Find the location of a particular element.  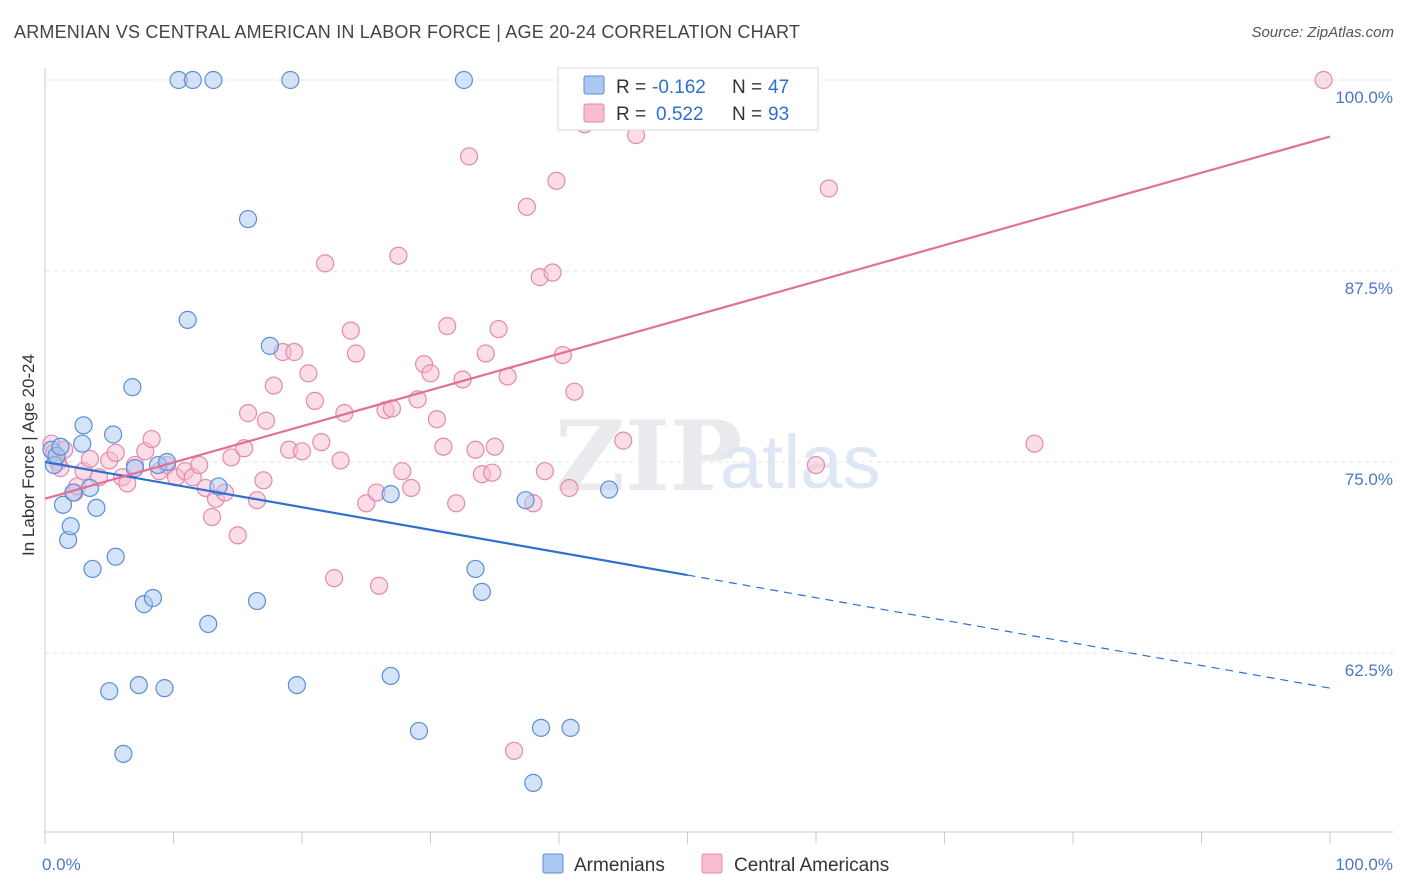

watermark: ZIP atlas is located at coordinates (718, 456).